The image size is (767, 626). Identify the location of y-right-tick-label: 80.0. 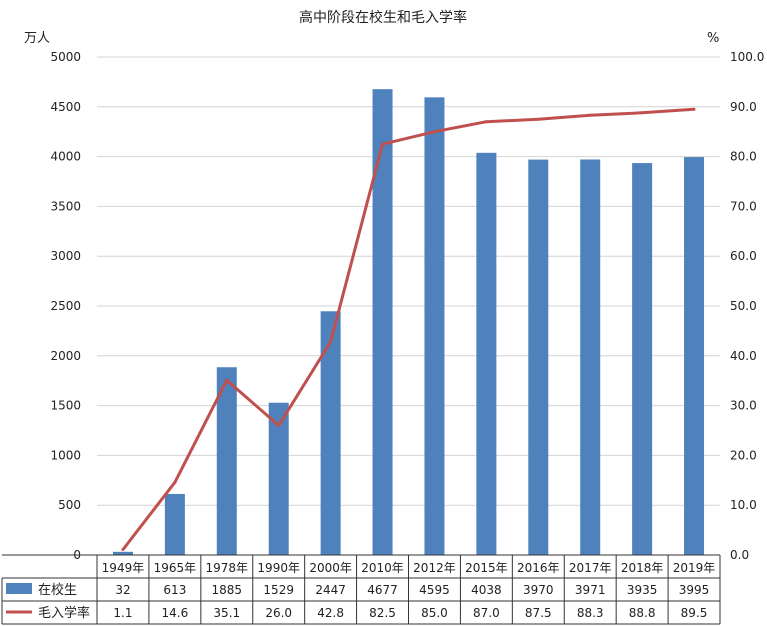
(743, 157).